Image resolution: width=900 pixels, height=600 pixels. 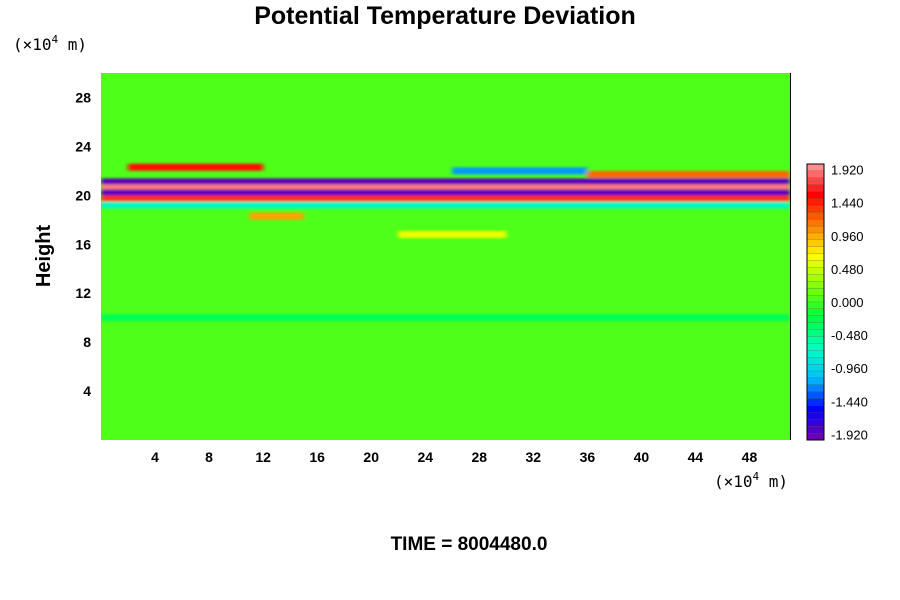 I want to click on y-axis-label: Height, so click(x=44, y=256).